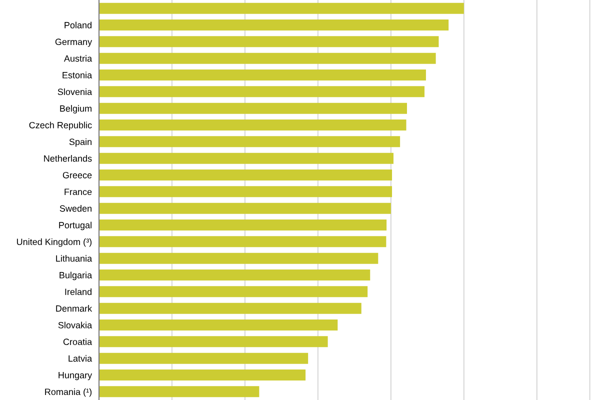 This screenshot has height=400, width=600. Describe the element at coordinates (68, 158) in the screenshot. I see `y-tick-label: Netherlands` at that location.